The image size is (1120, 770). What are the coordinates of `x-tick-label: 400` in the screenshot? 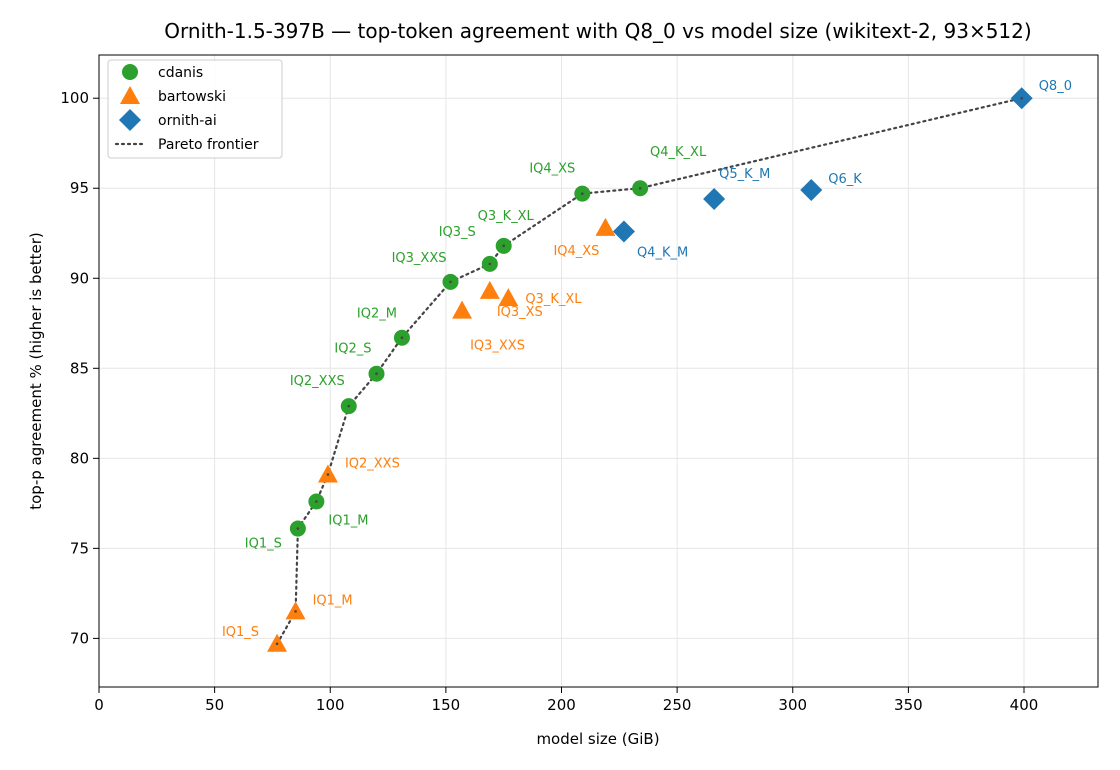 It's located at (1024, 705).